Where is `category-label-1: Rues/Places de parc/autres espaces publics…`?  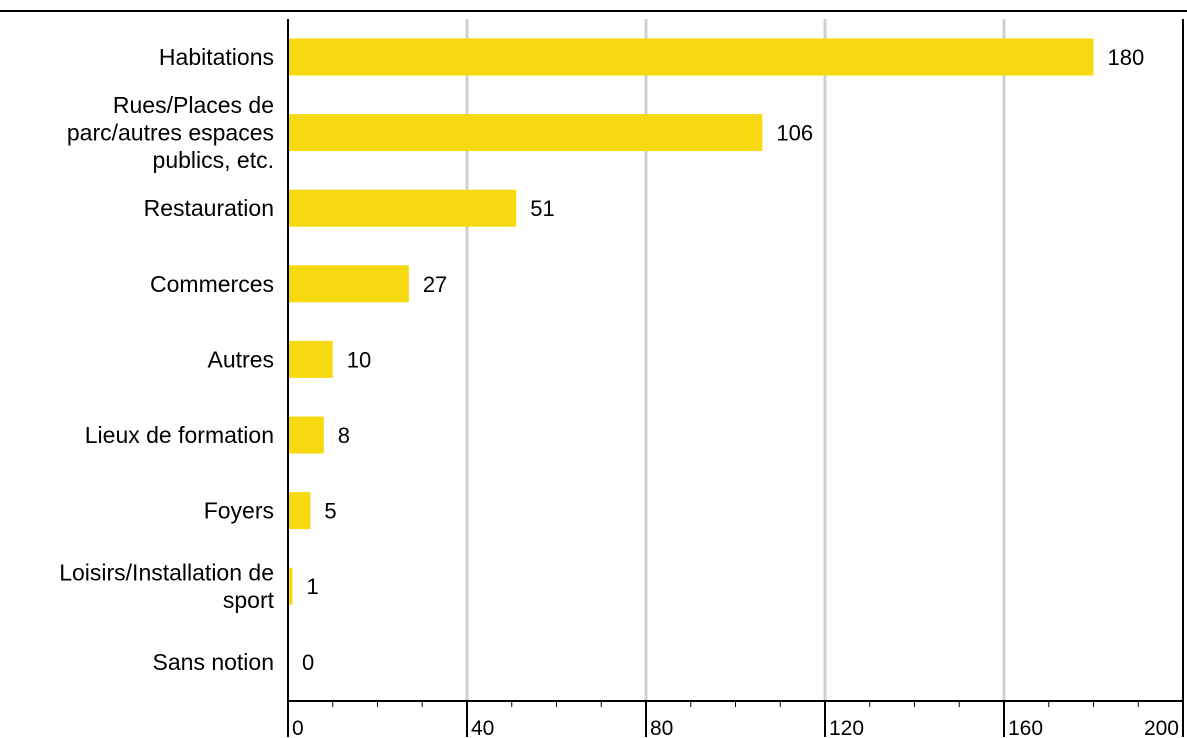 category-label-1: Rues/Places de parc/autres espaces publics… is located at coordinates (170, 132).